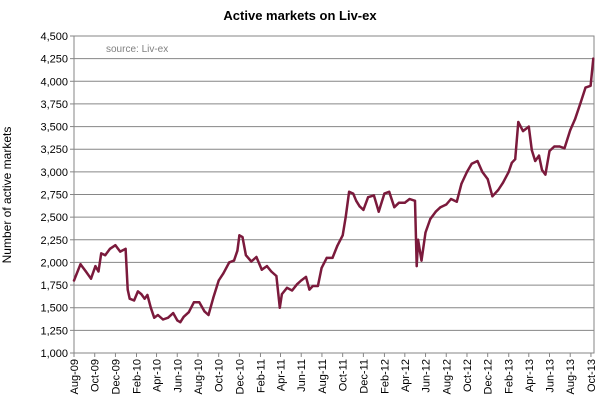 The height and width of the screenshot is (405, 600). I want to click on x-tick-label: Apr-13, so click(530, 375).